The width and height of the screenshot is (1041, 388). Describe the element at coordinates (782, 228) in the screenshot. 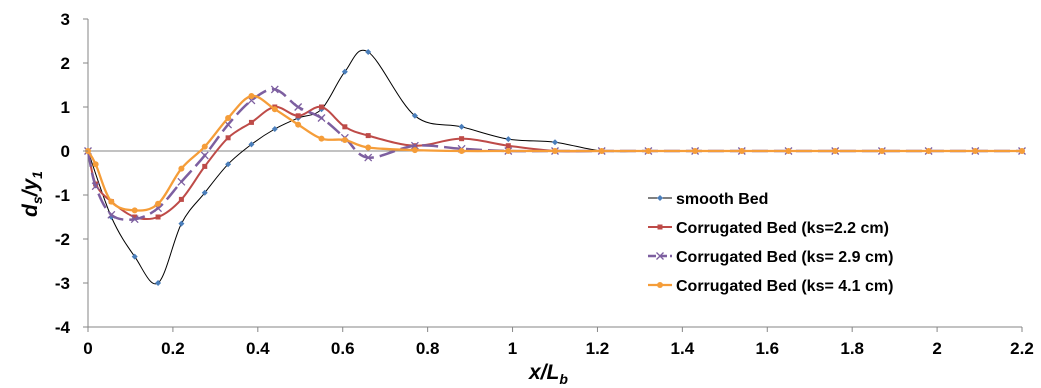

I see `legend-label: Corrugated Bed (ks=2.2 cm)` at that location.